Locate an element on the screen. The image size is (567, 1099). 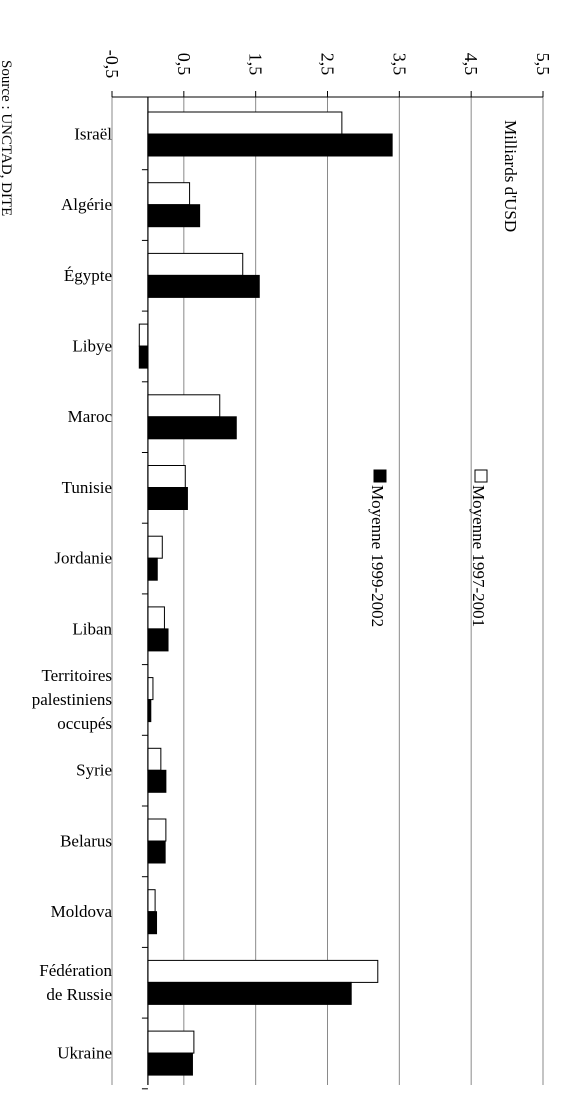
value-tick-label: 1,5 is located at coordinates (256, 64).